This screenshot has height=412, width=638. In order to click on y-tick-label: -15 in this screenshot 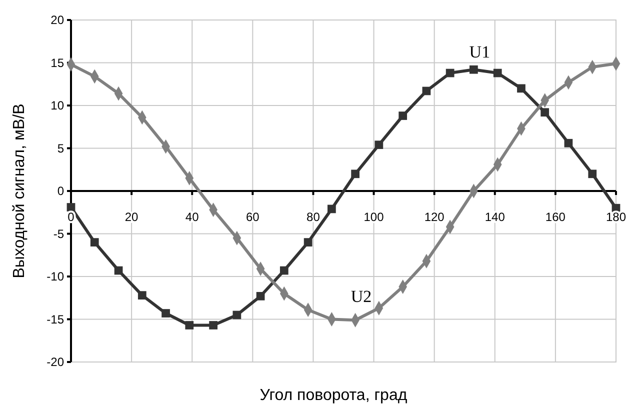, I will do `click(55, 319)`.